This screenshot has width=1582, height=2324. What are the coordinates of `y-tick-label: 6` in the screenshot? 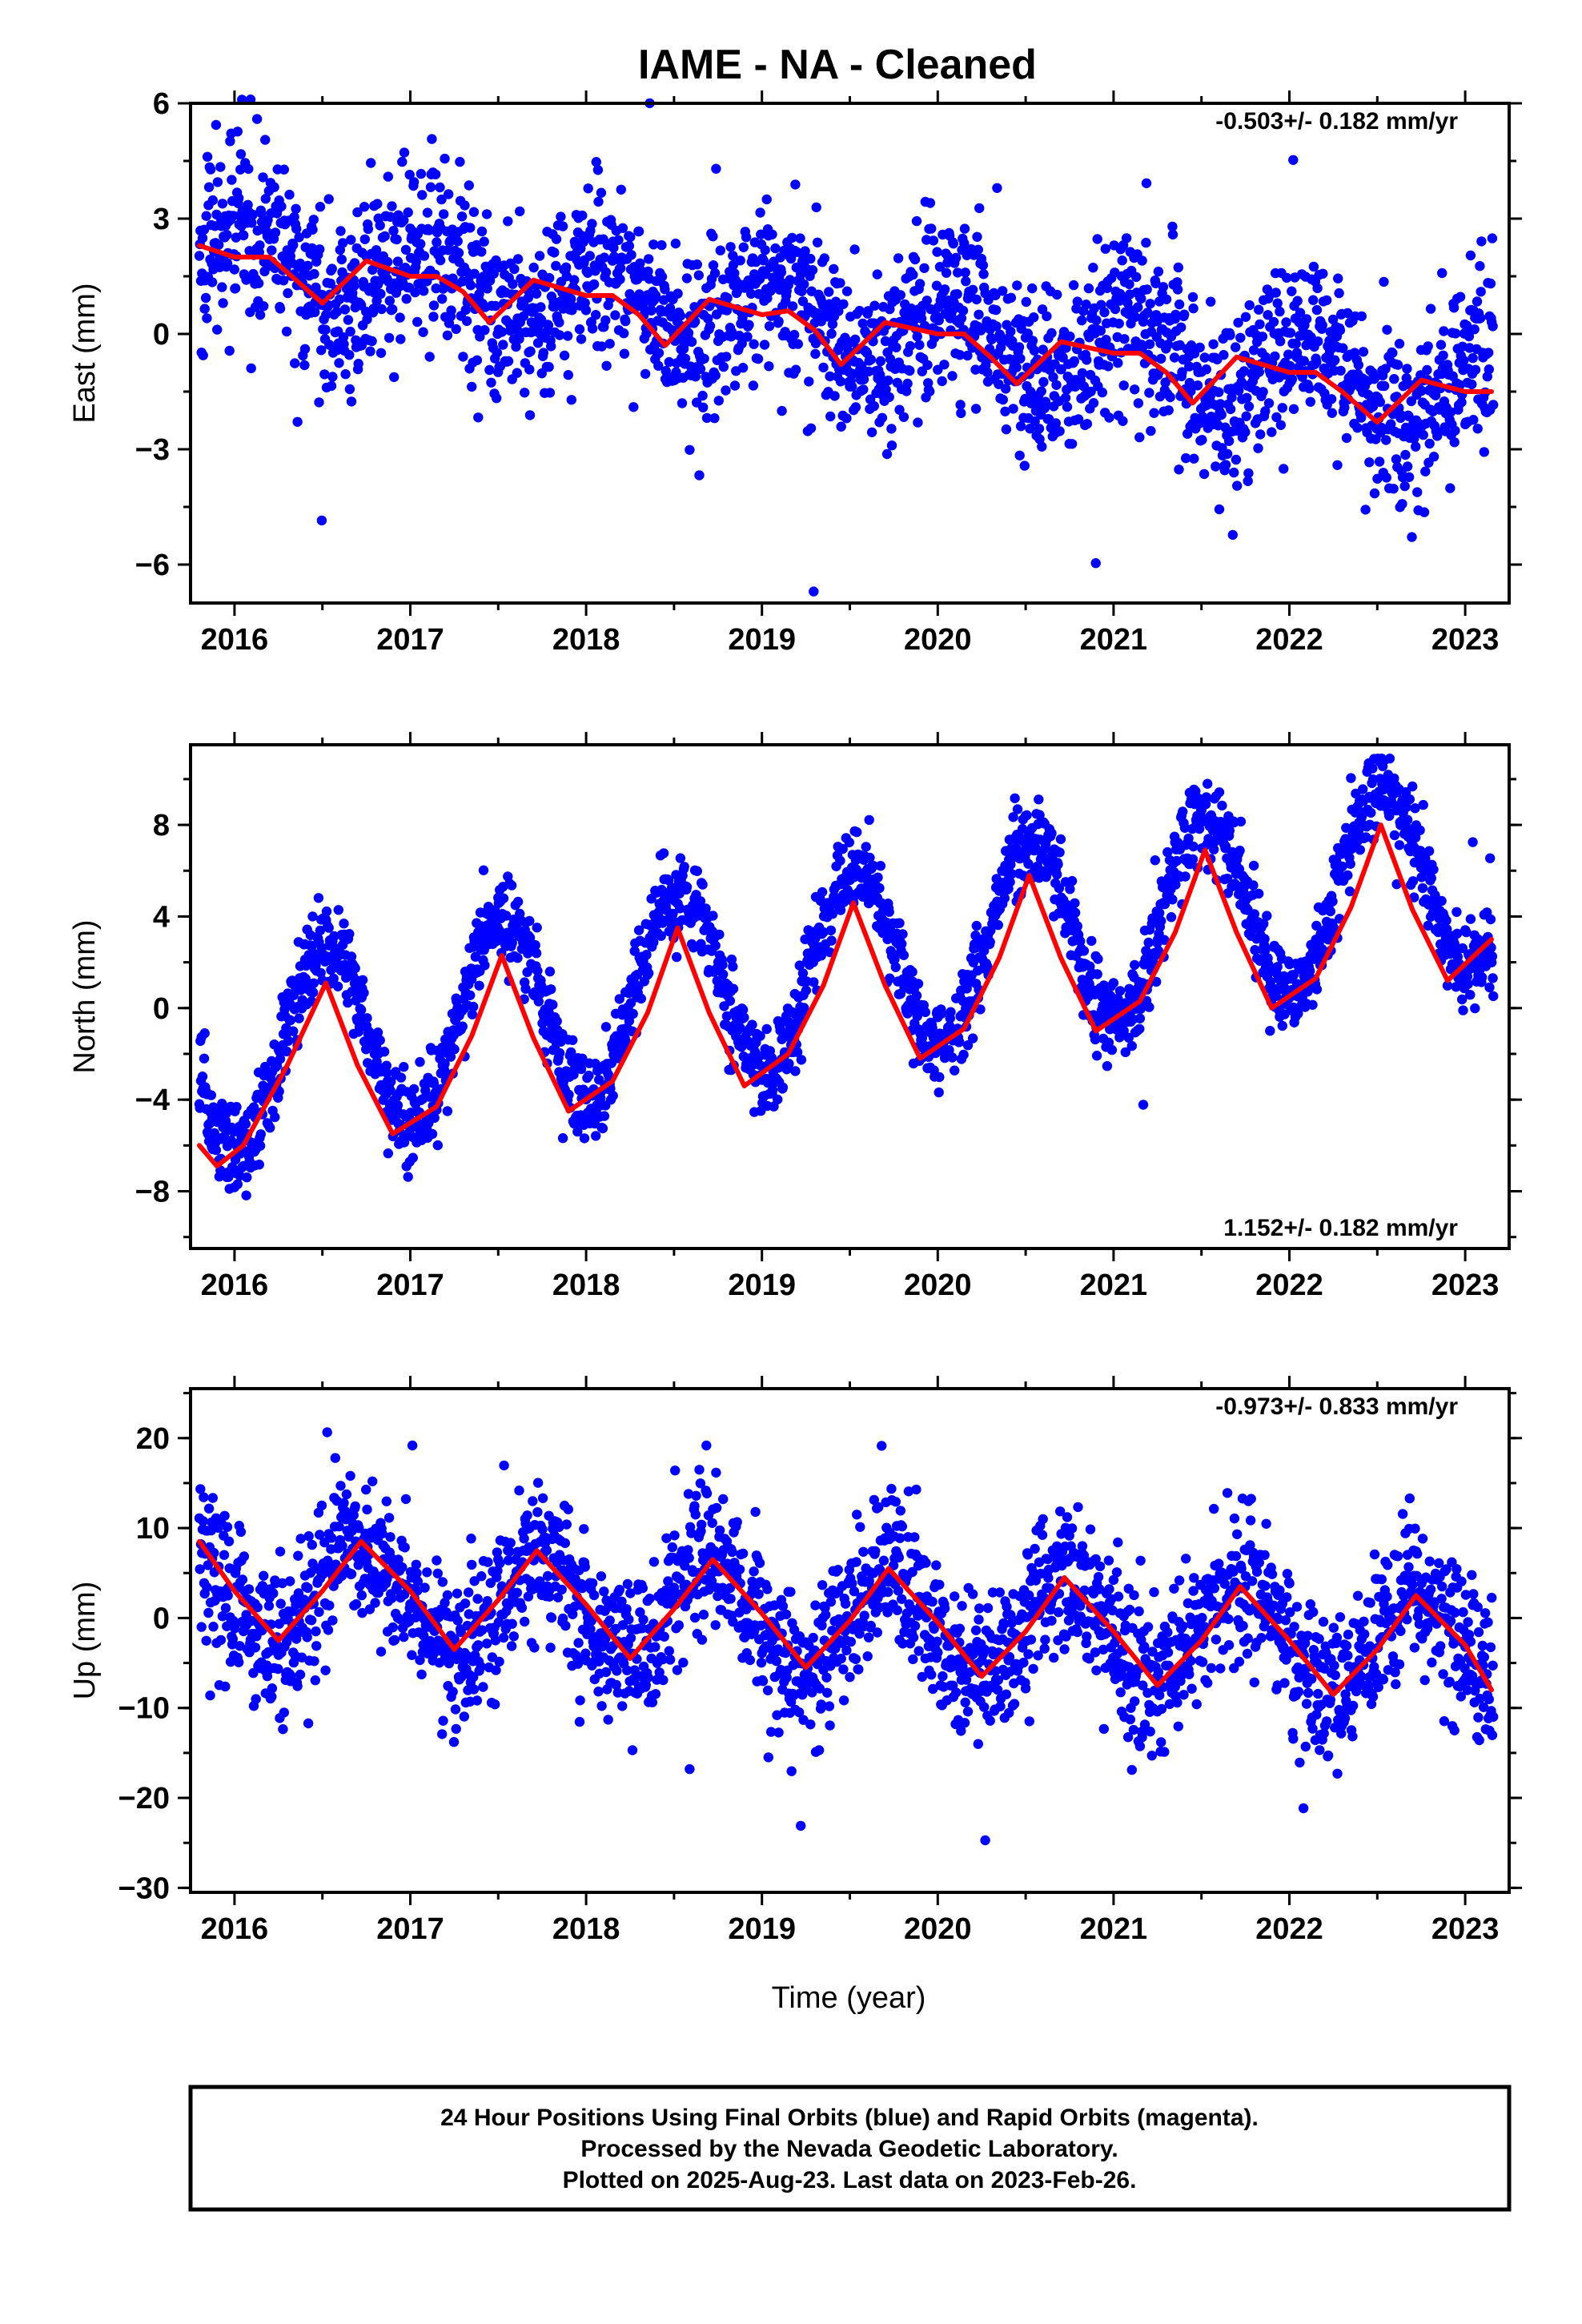 It's located at (161, 104).